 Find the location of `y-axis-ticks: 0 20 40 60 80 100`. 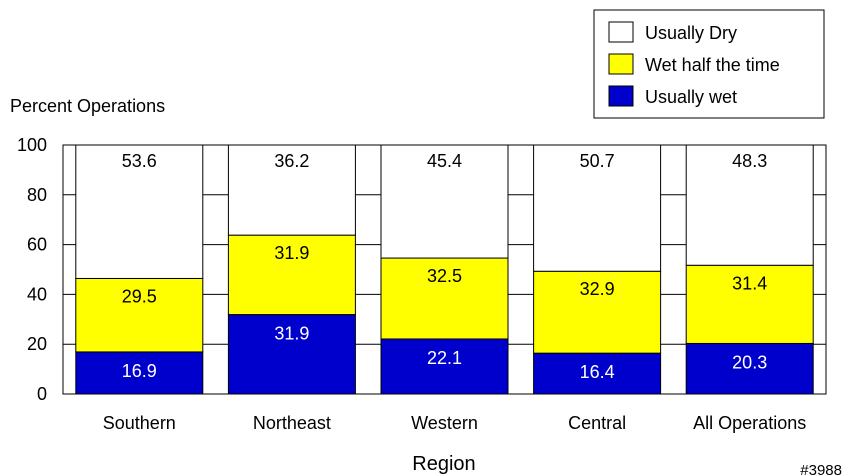

y-axis-ticks: 0 20 40 60 80 100 is located at coordinates (32, 269).